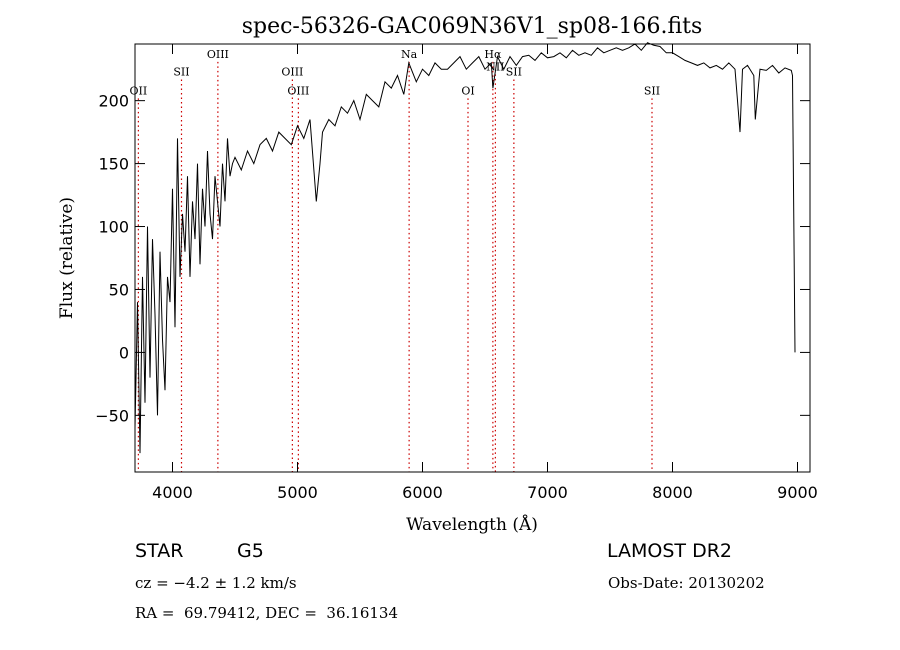 The width and height of the screenshot is (900, 650). I want to click on x-tick-label: 6000, so click(422, 492).